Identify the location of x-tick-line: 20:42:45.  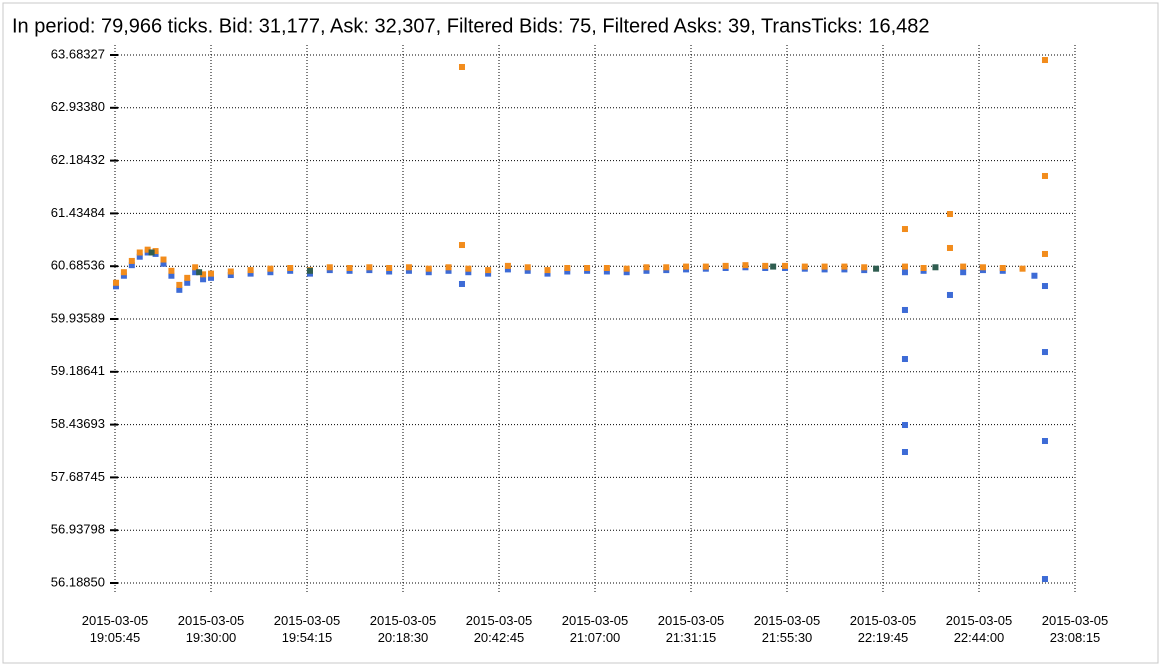
(499, 637).